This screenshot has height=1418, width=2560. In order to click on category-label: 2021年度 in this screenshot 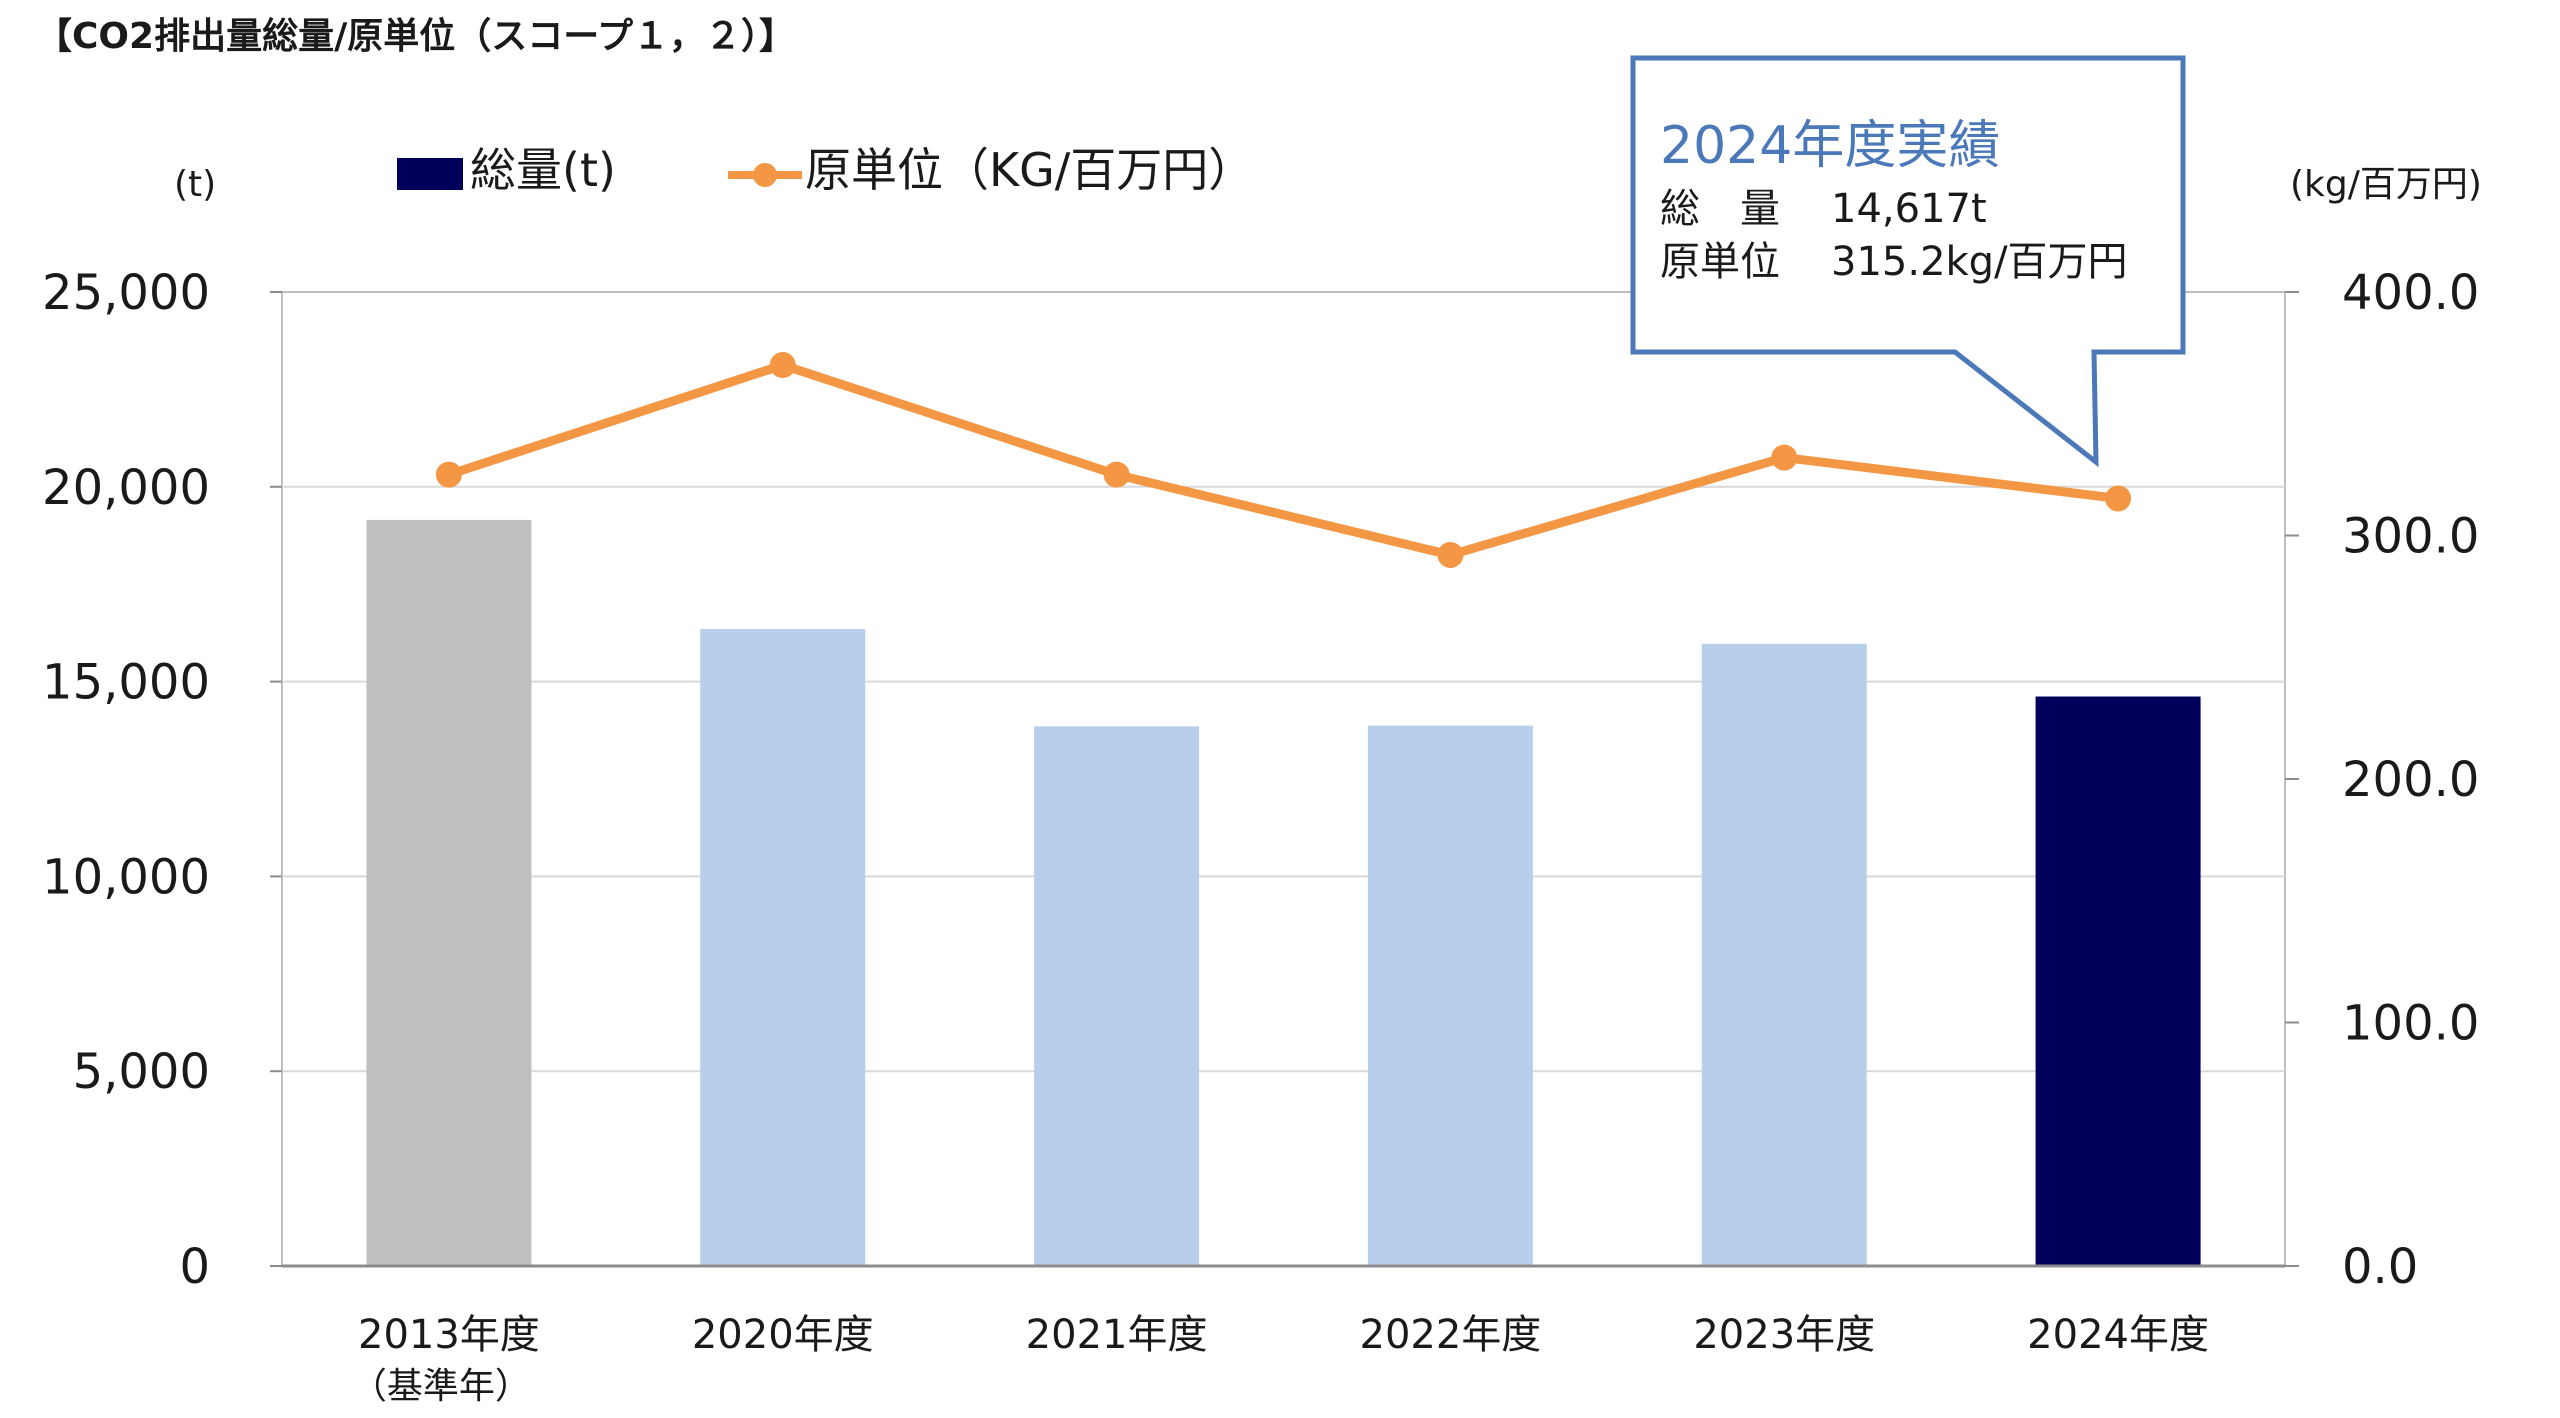, I will do `click(1117, 1335)`.